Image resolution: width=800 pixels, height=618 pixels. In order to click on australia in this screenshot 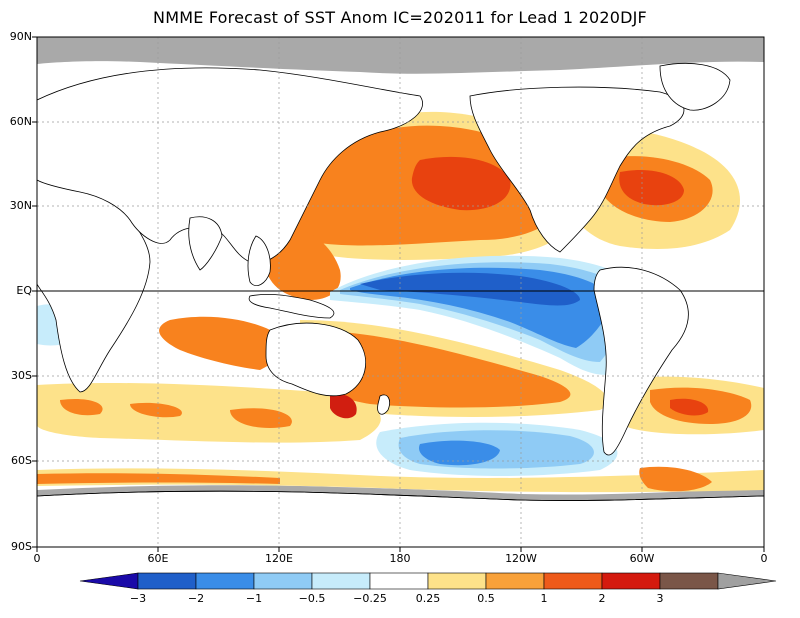, I will do `click(315, 359)`.